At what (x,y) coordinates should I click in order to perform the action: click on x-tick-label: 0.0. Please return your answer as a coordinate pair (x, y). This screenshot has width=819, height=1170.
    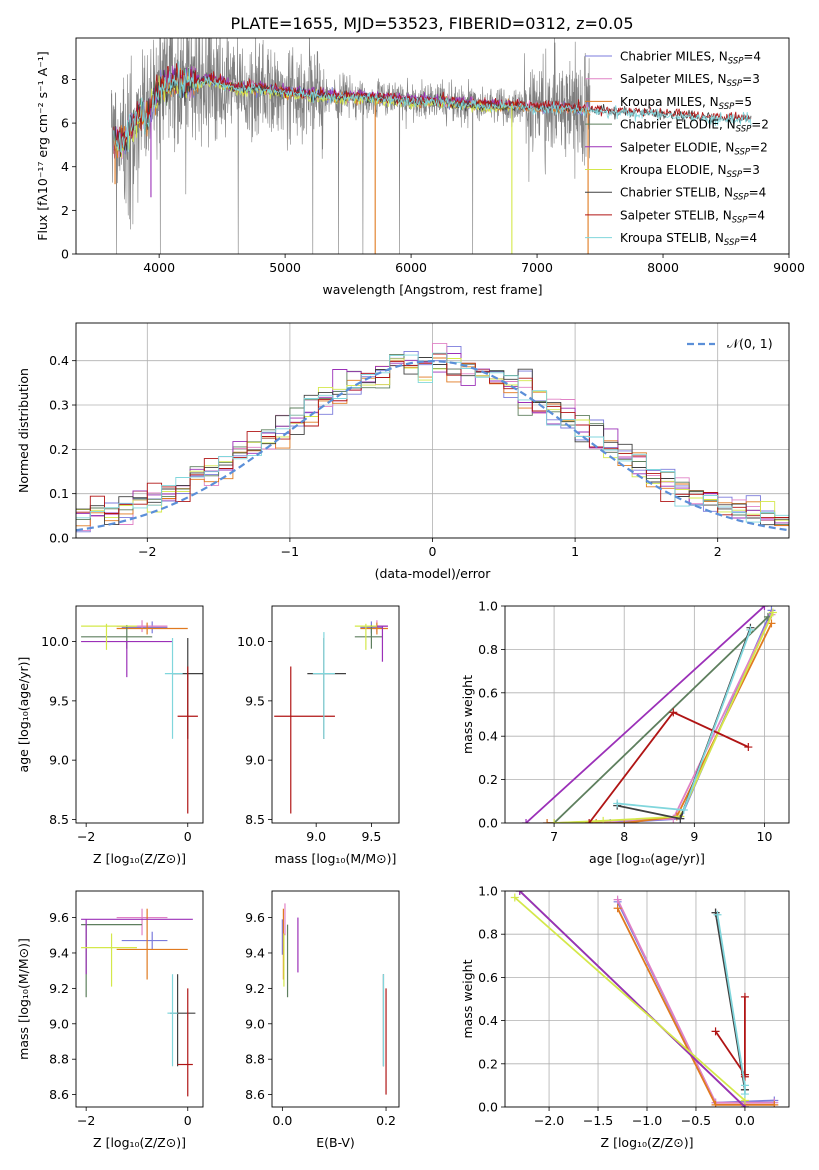
    Looking at the image, I should click on (745, 1120).